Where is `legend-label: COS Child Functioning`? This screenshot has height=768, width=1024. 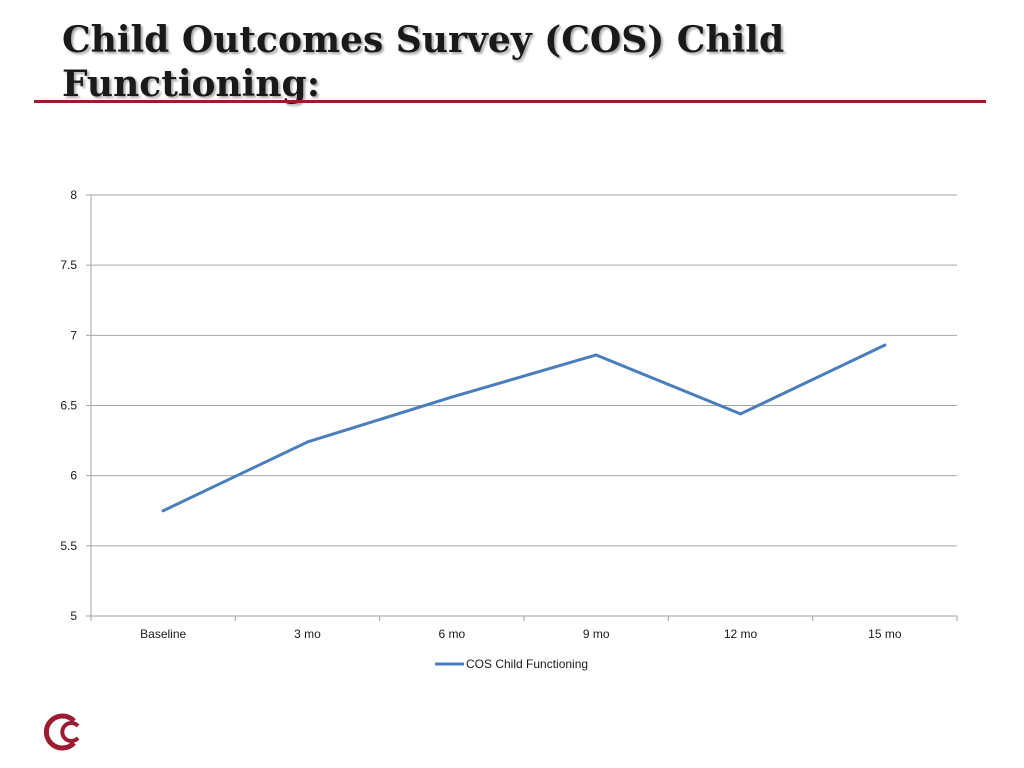 legend-label: COS Child Functioning is located at coordinates (527, 664).